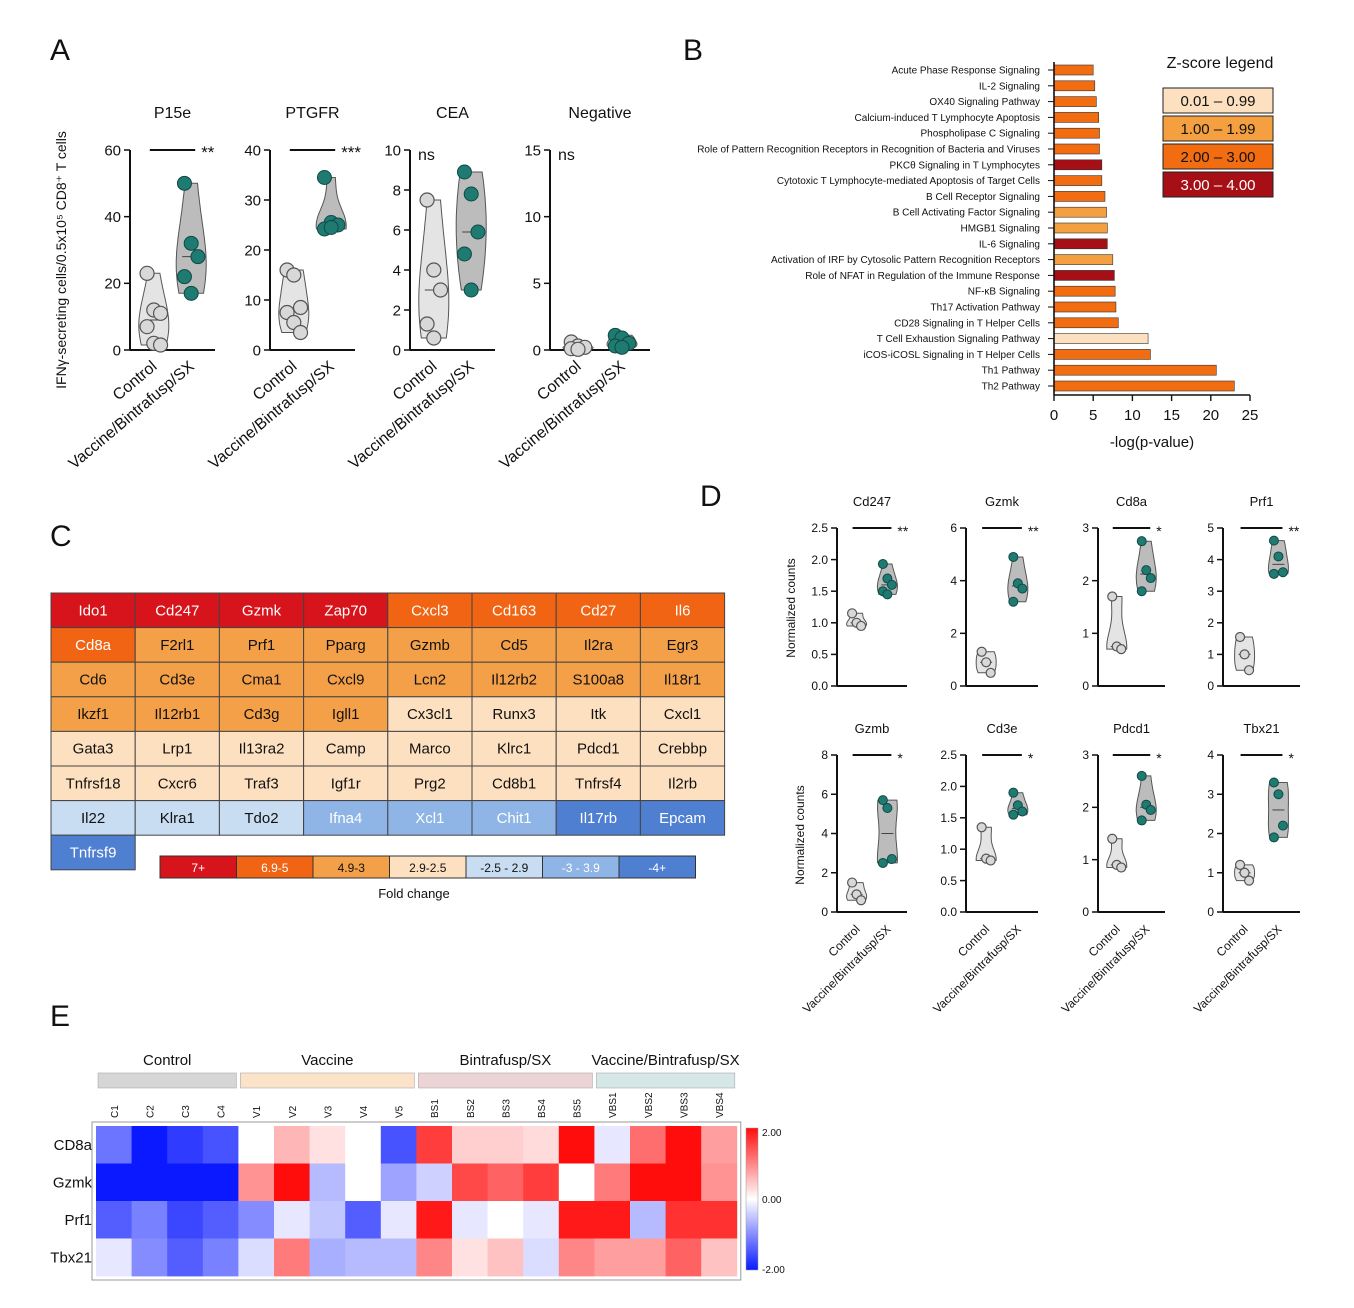 This screenshot has width=1354, height=1308. What do you see at coordinates (471, 1108) in the screenshot?
I see `e-col-label-10: BS2` at bounding box center [471, 1108].